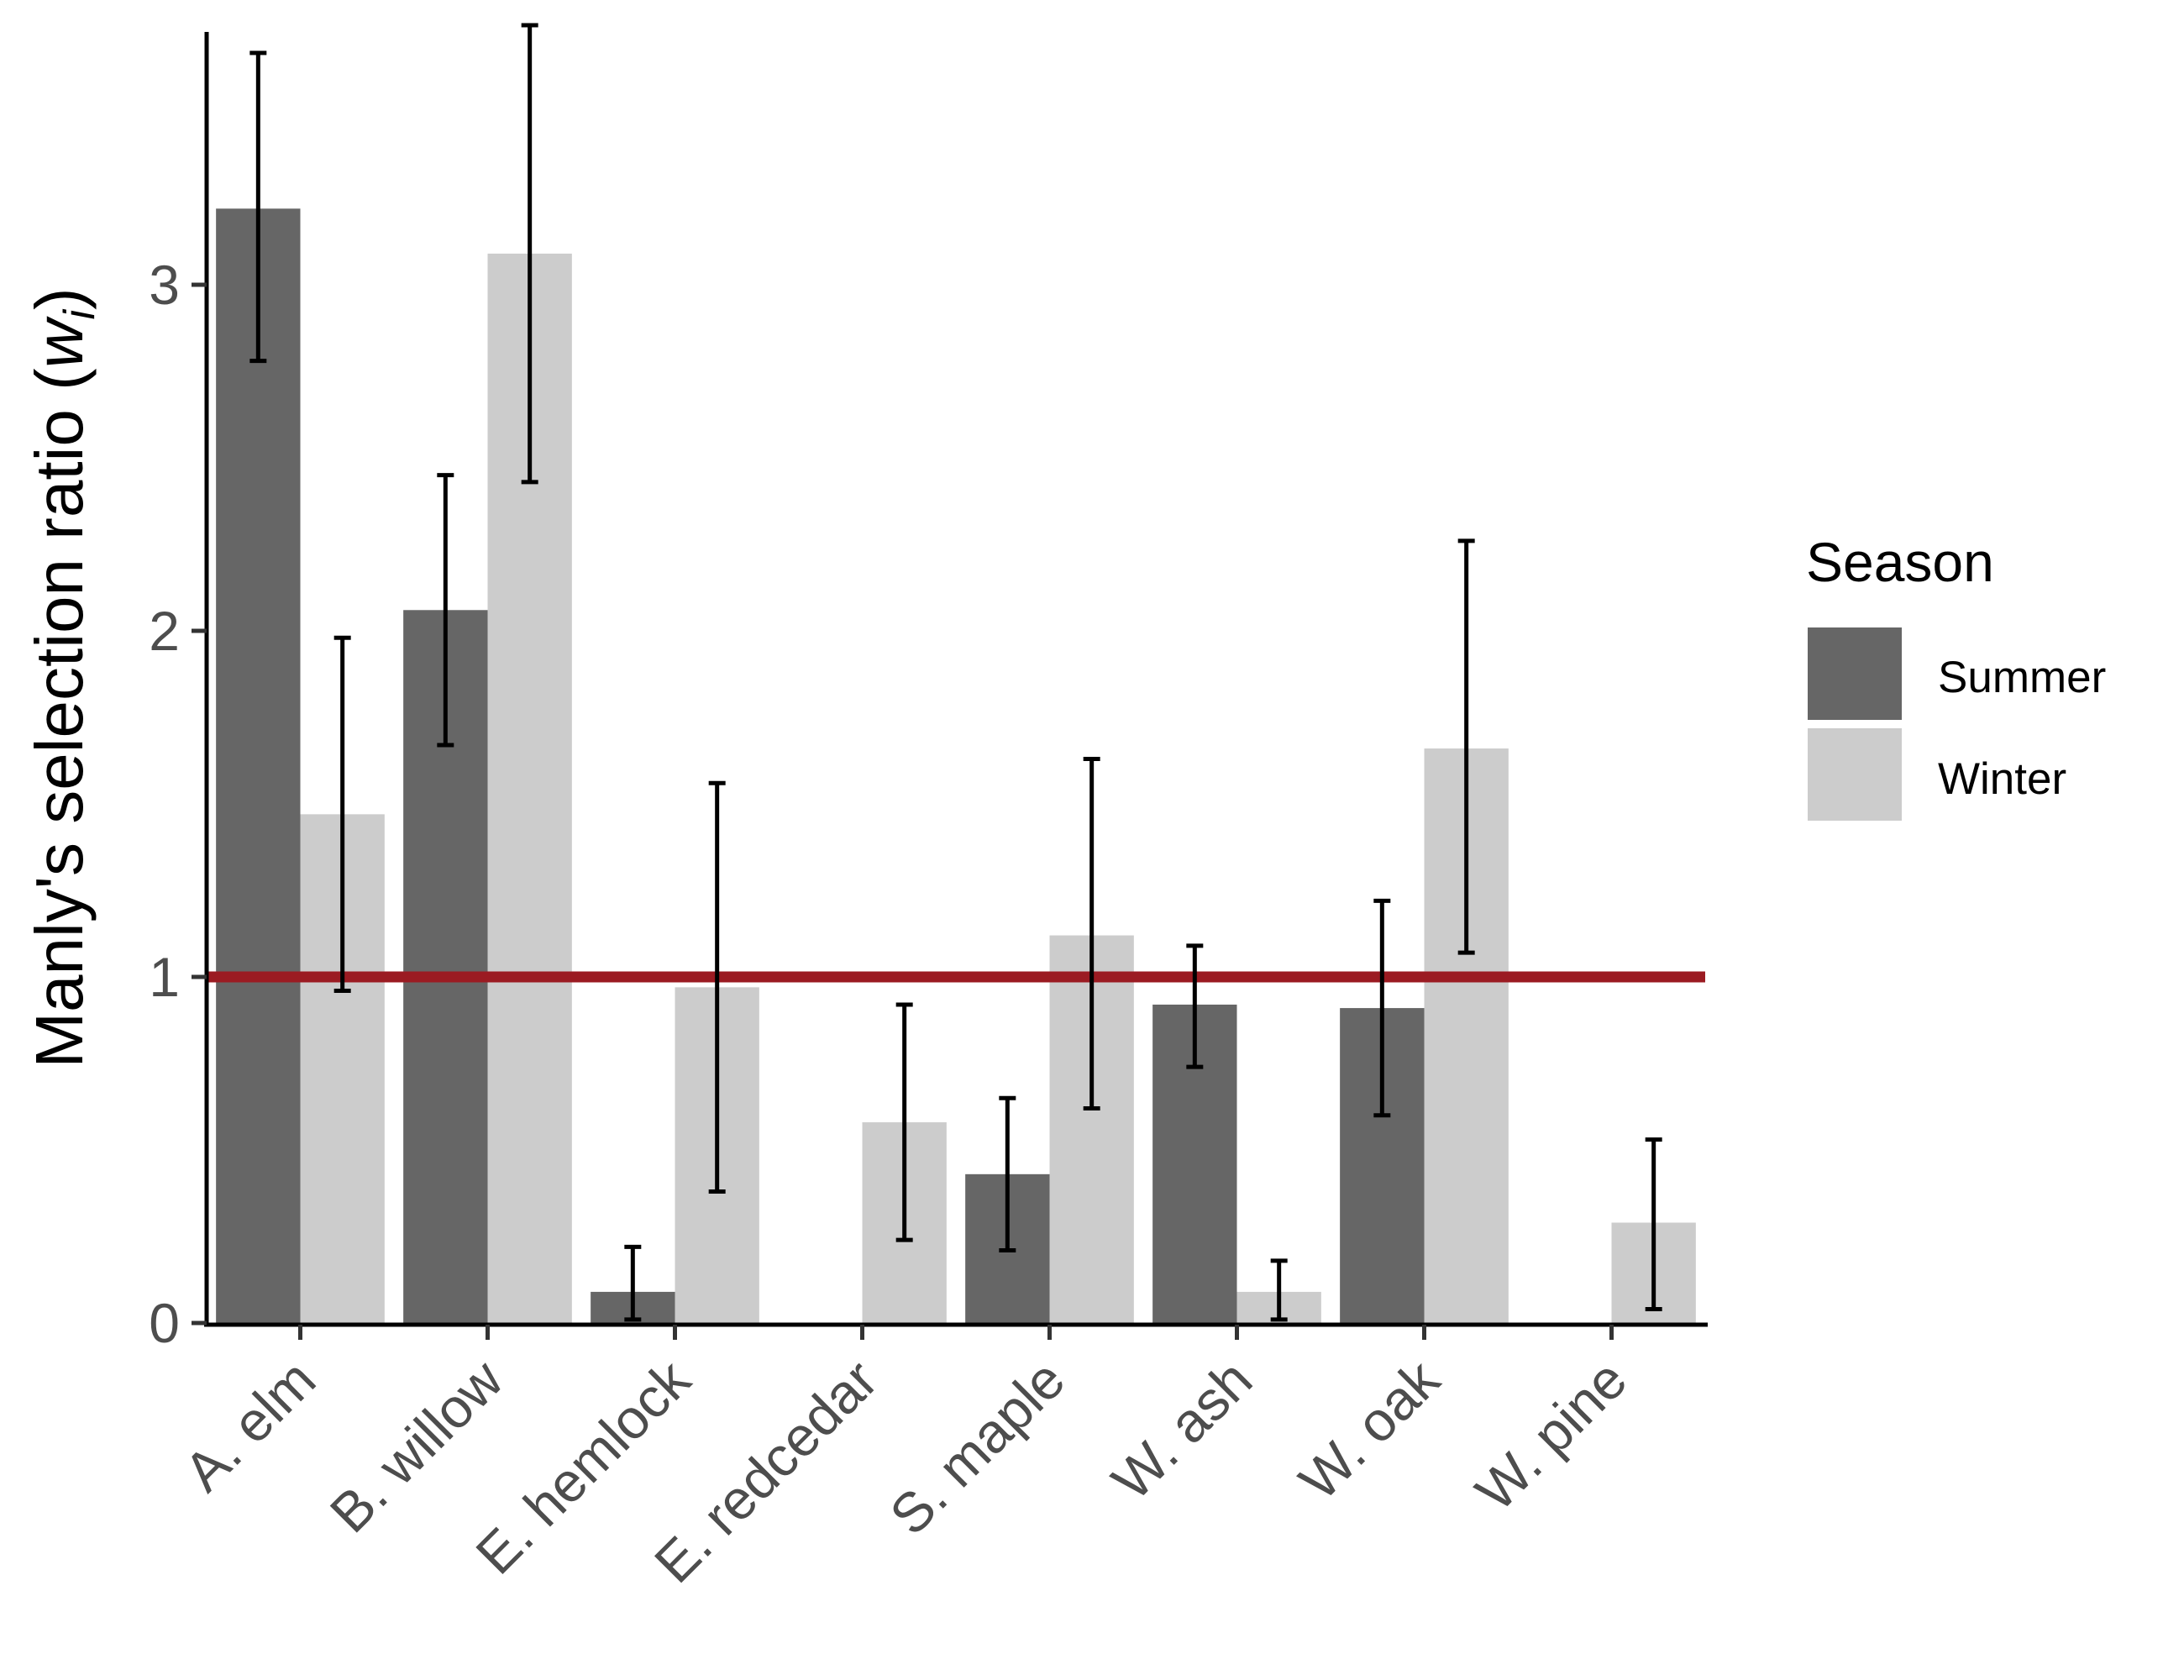 The width and height of the screenshot is (2184, 1680). Describe the element at coordinates (1855, 673) in the screenshot. I see `legend-swatch-summer` at that location.